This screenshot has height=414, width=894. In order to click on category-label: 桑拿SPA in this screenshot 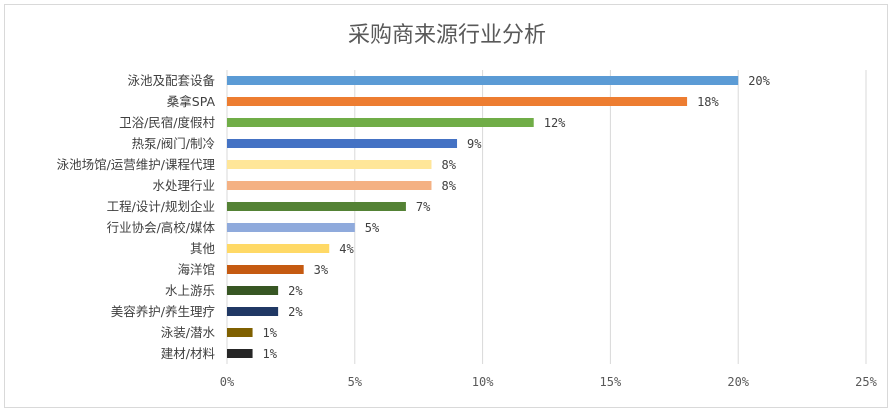, I will do `click(191, 101)`.